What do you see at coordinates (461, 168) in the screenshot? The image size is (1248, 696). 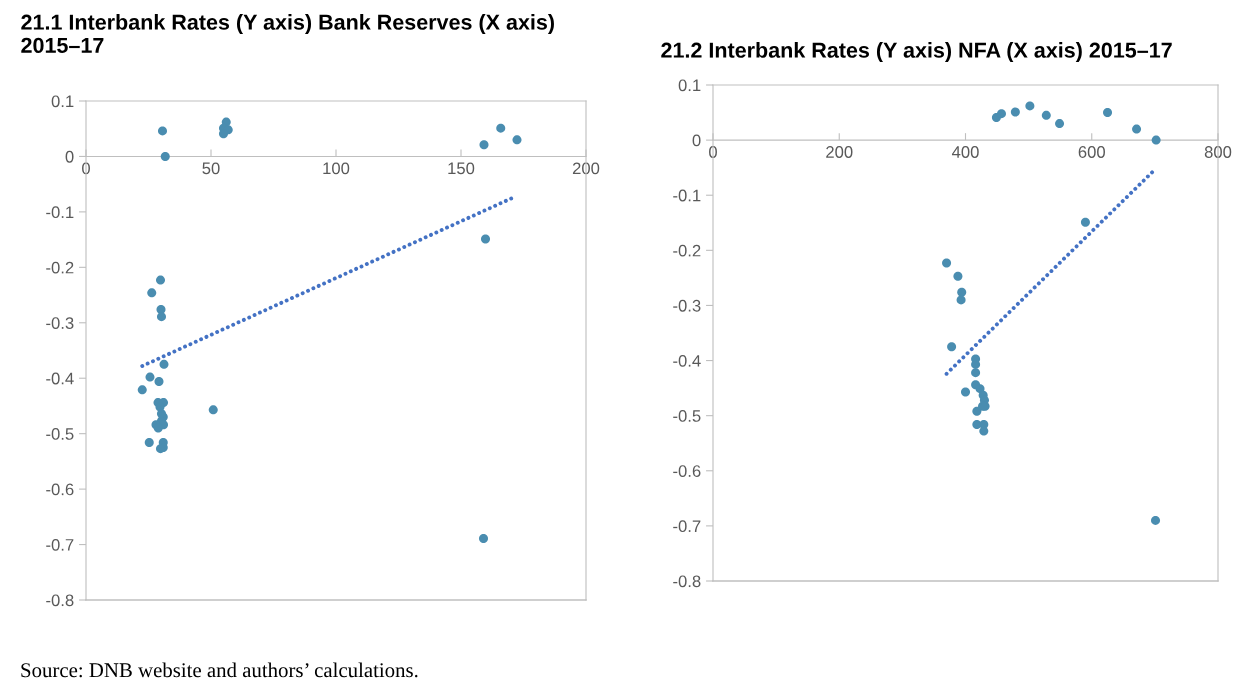 I see `x-tick-label: 150` at bounding box center [461, 168].